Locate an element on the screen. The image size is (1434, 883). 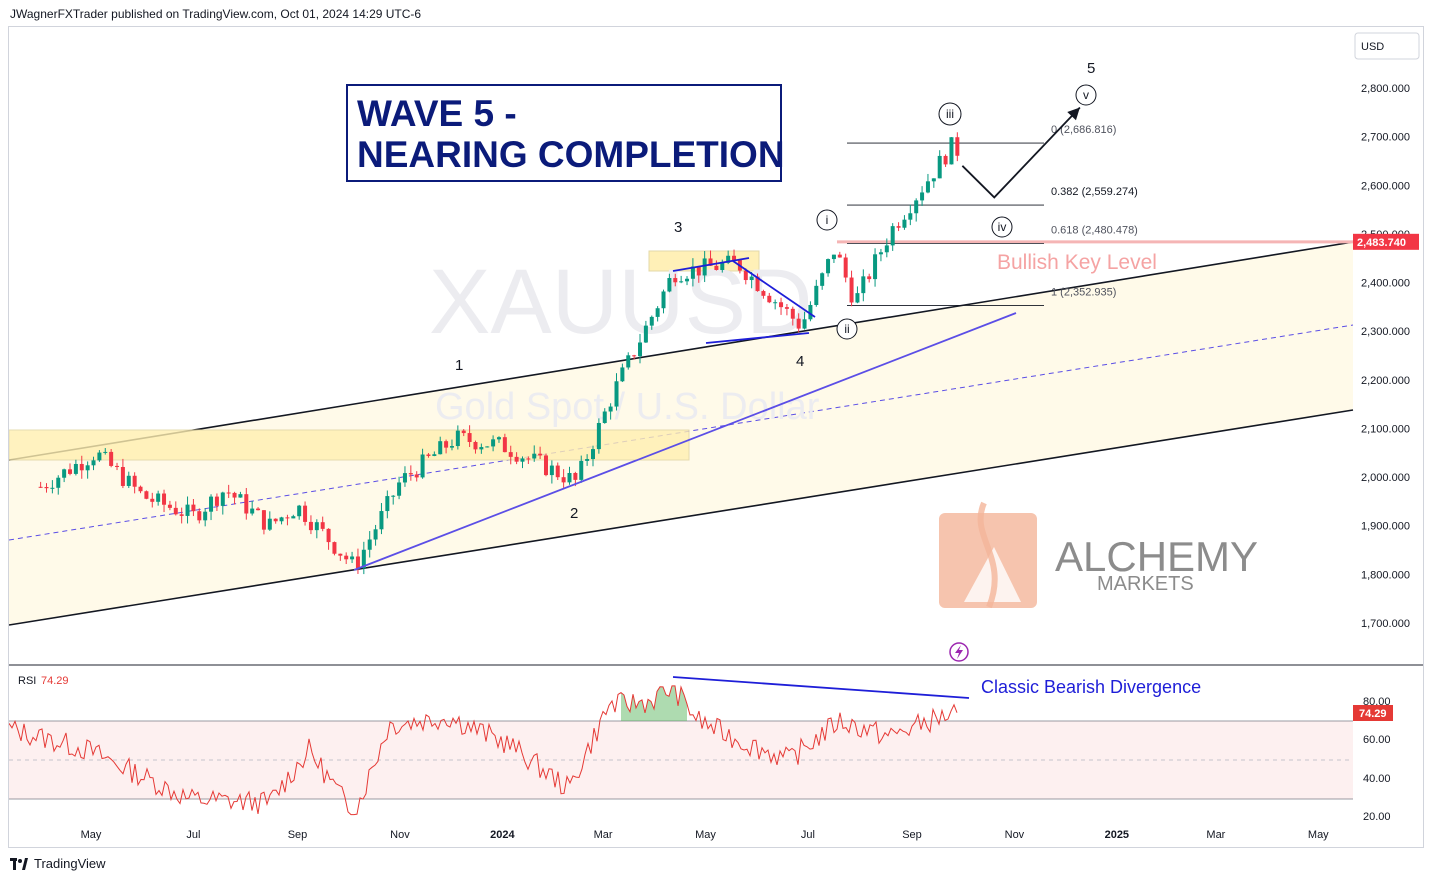
wave5-projection-path is located at coordinates (1021, 152).